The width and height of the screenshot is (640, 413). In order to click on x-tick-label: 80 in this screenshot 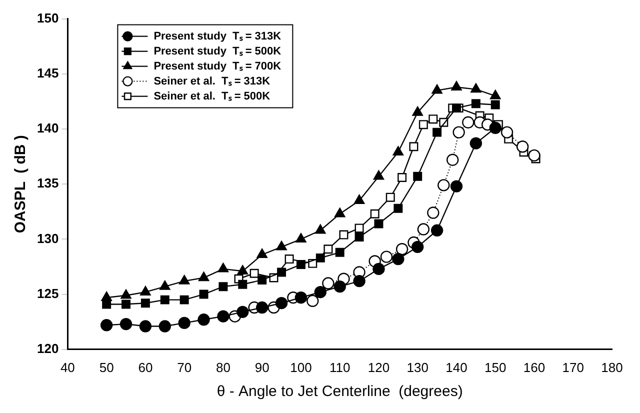, I will do `click(223, 367)`.